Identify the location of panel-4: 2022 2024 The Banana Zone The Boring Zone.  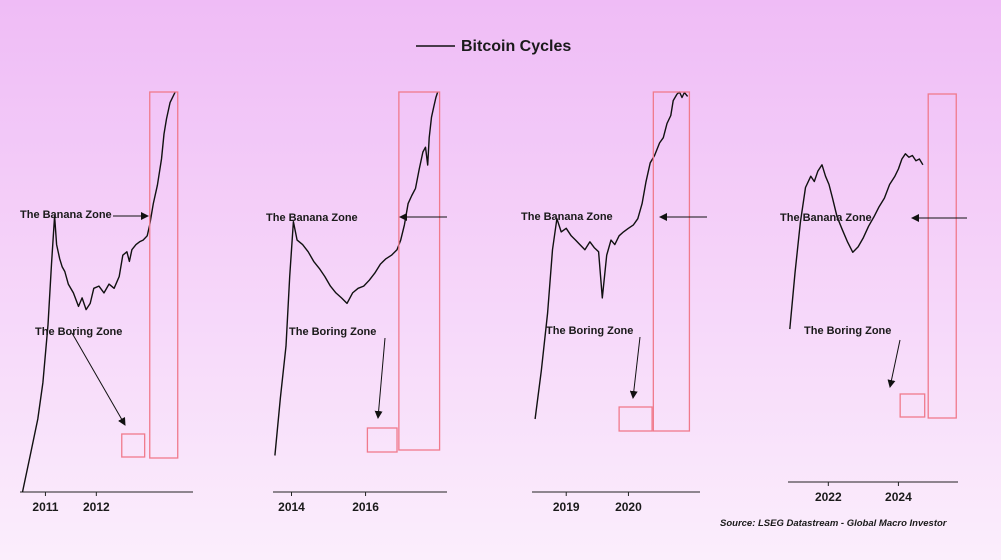
(873, 298).